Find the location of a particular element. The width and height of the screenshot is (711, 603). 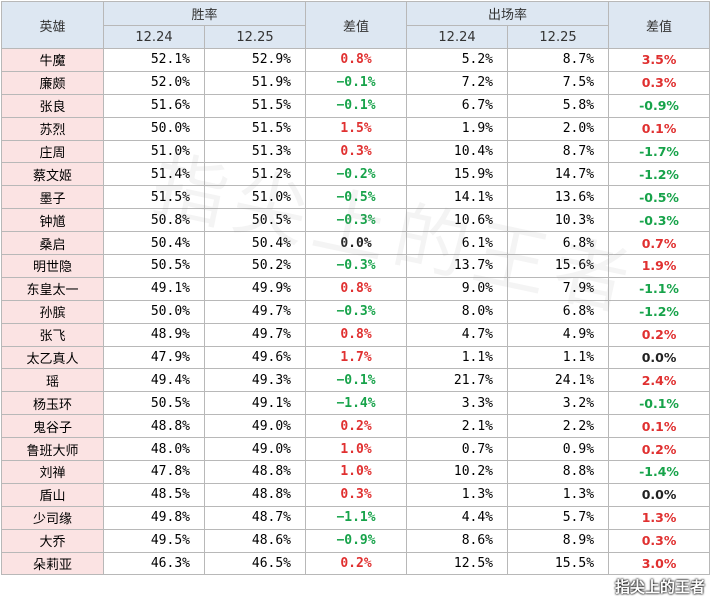

winrate-1224-cell: 52.0% is located at coordinates (154, 82).